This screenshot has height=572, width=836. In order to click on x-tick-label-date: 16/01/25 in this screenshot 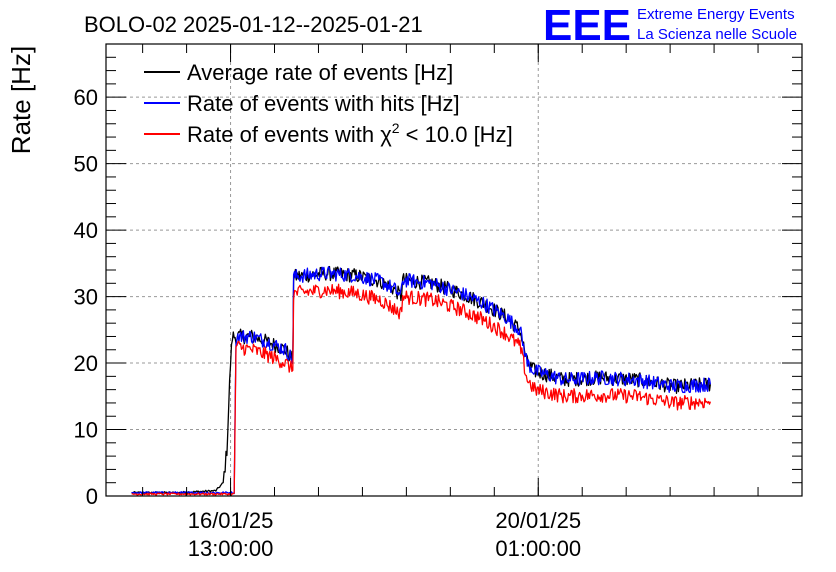, I will do `click(231, 520)`.